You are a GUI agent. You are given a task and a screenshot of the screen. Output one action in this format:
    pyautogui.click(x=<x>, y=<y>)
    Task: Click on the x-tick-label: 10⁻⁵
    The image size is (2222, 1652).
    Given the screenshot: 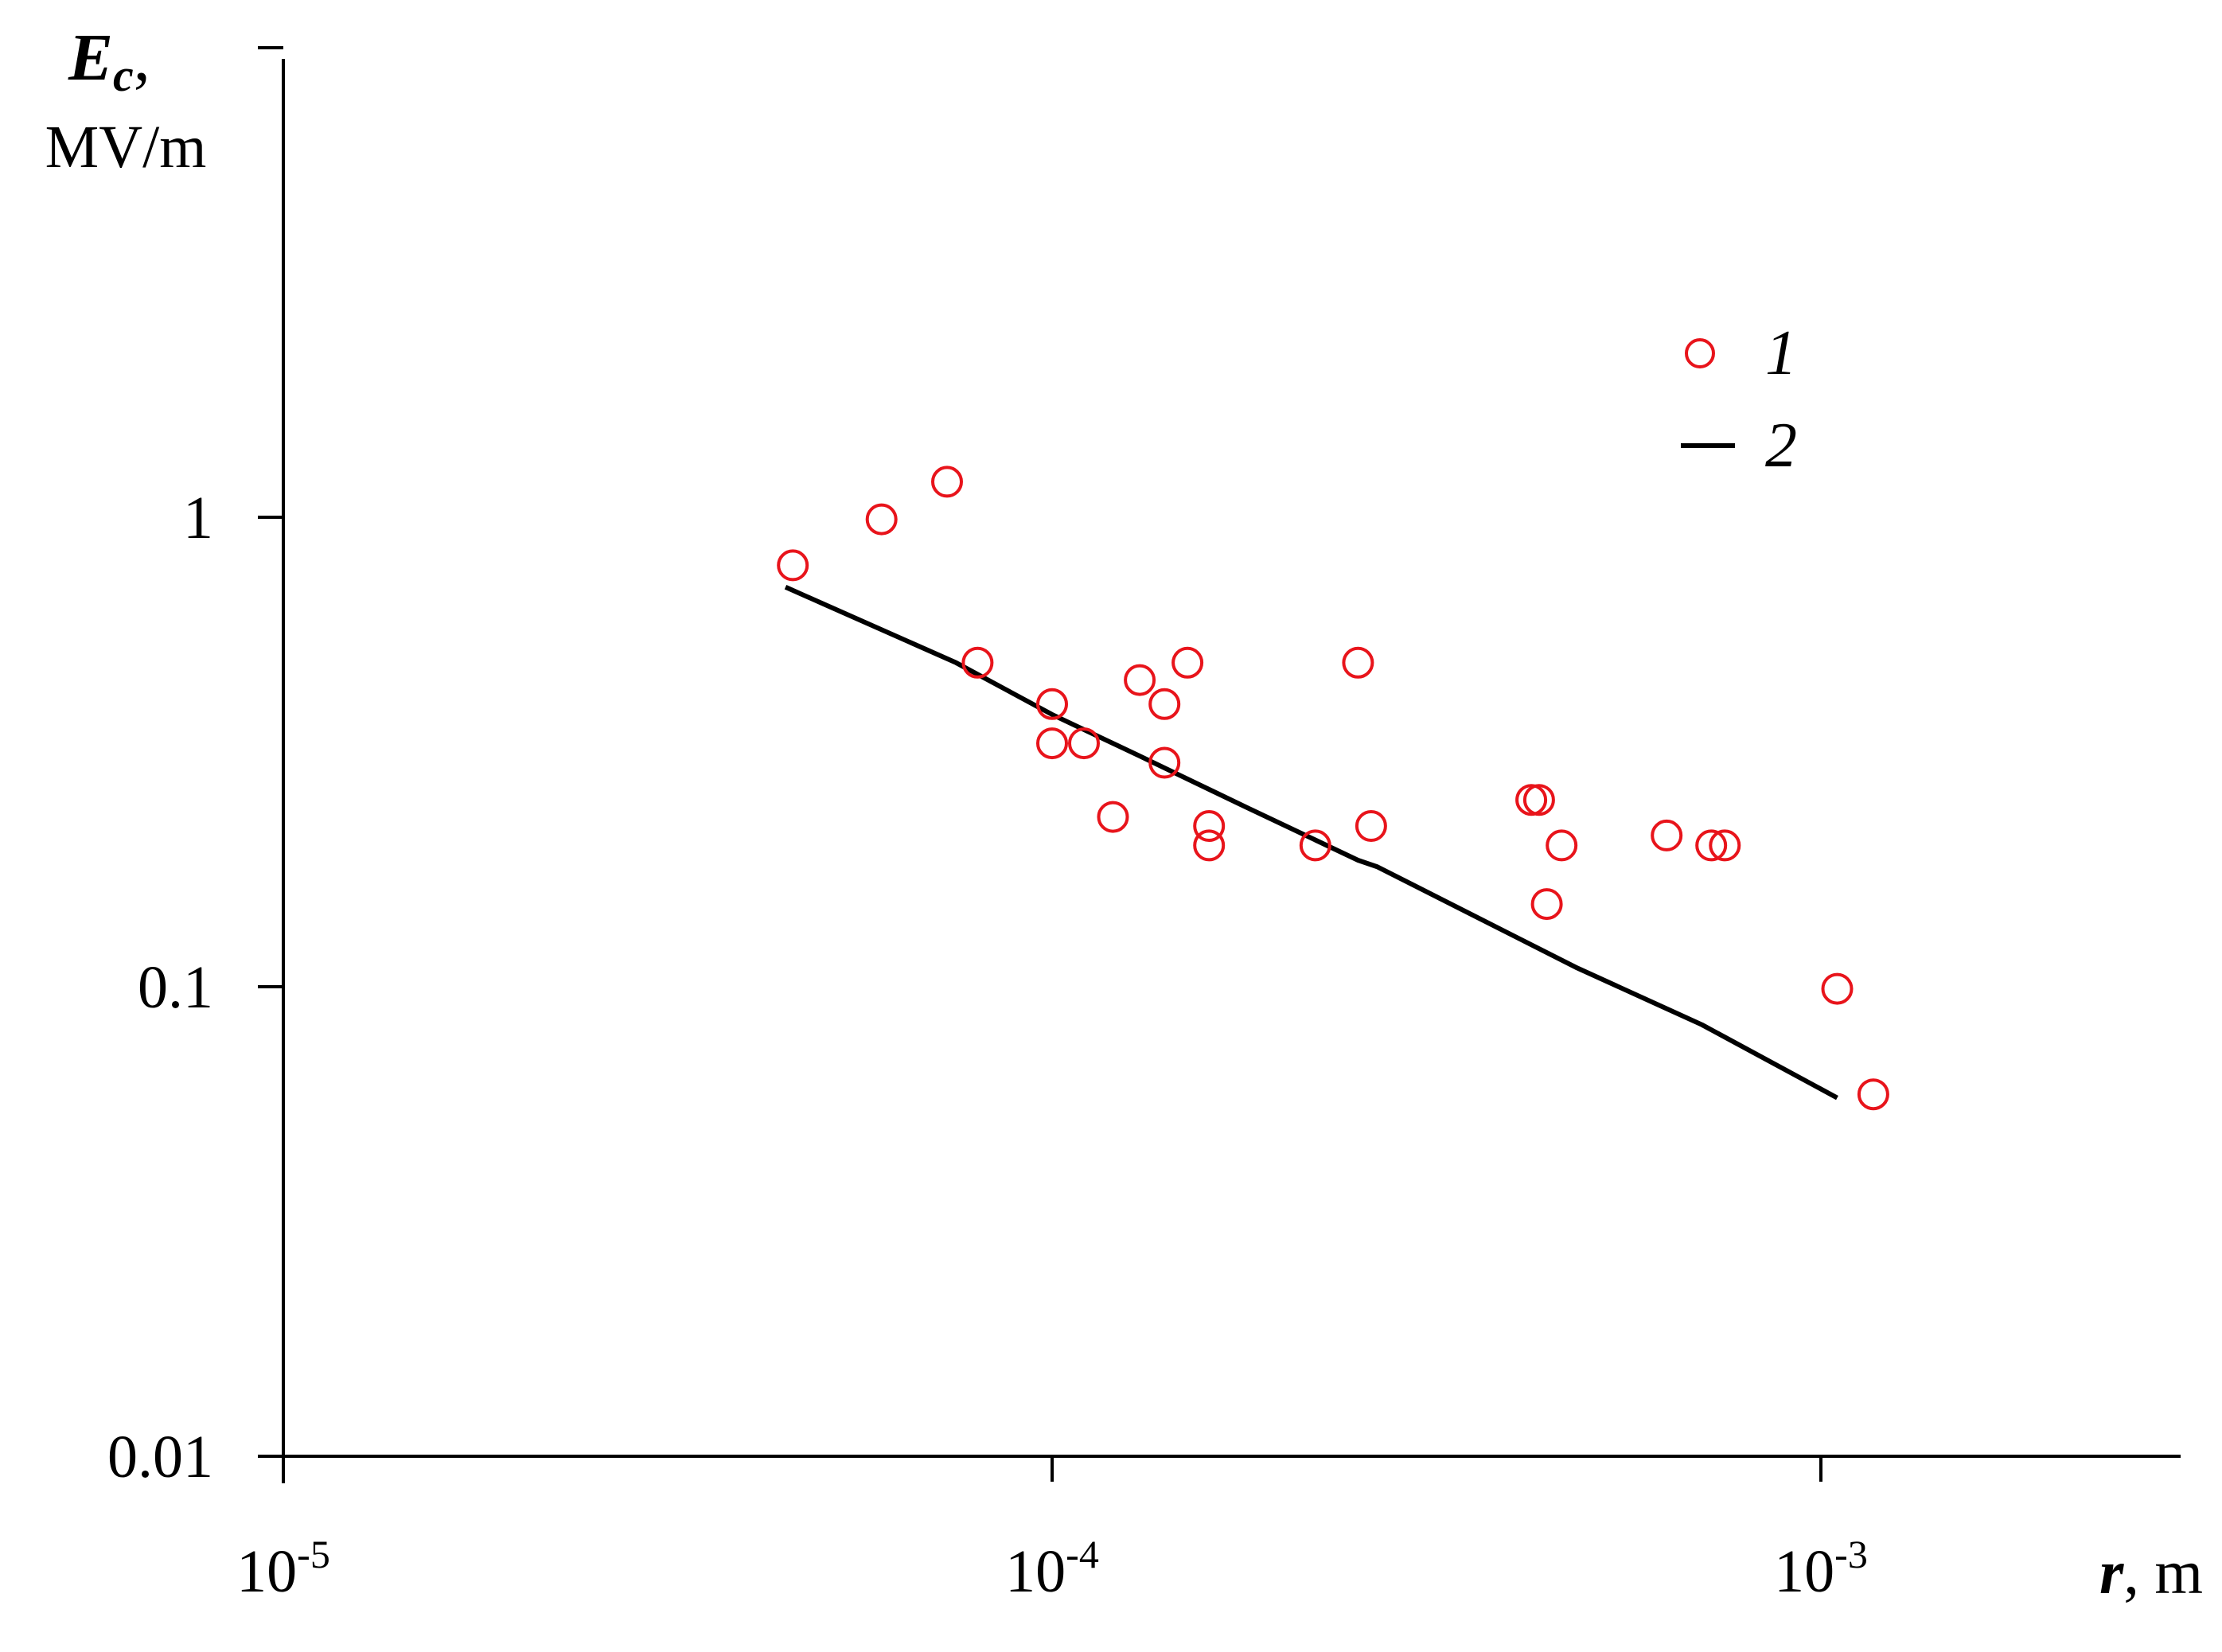 What is the action you would take?
    pyautogui.click(x=283, y=1568)
    